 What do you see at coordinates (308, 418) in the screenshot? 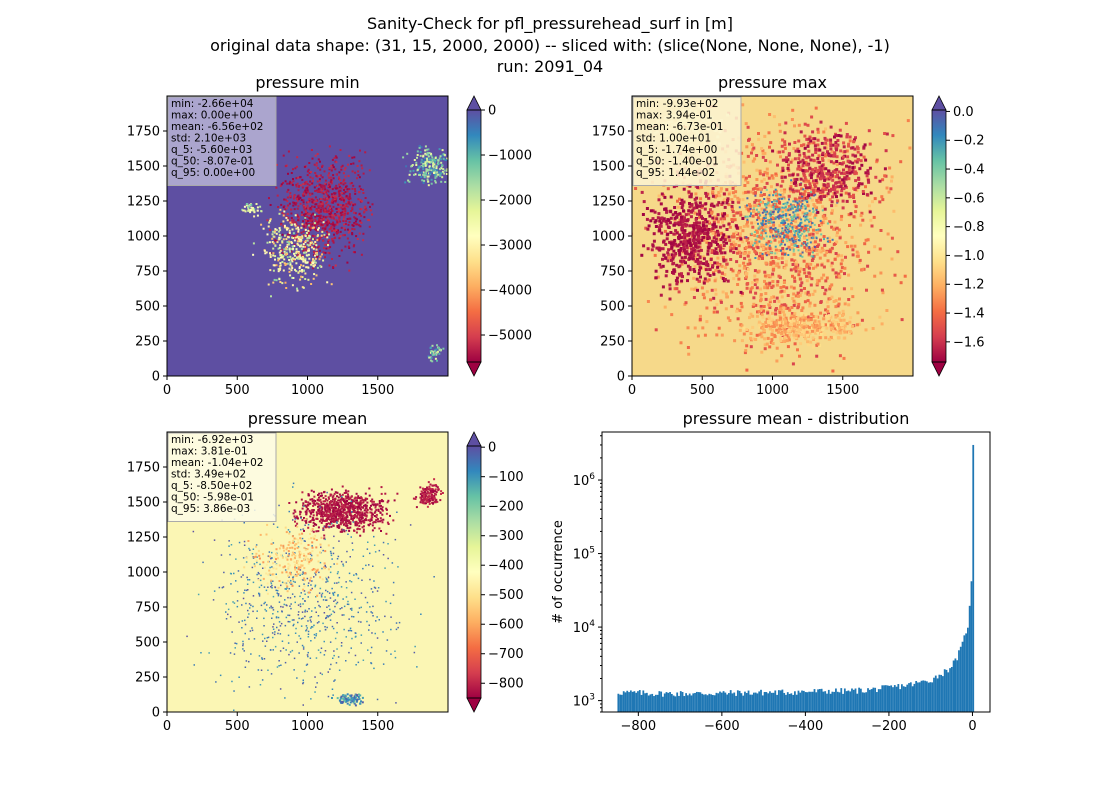
I see `panel-title: pressure mean` at bounding box center [308, 418].